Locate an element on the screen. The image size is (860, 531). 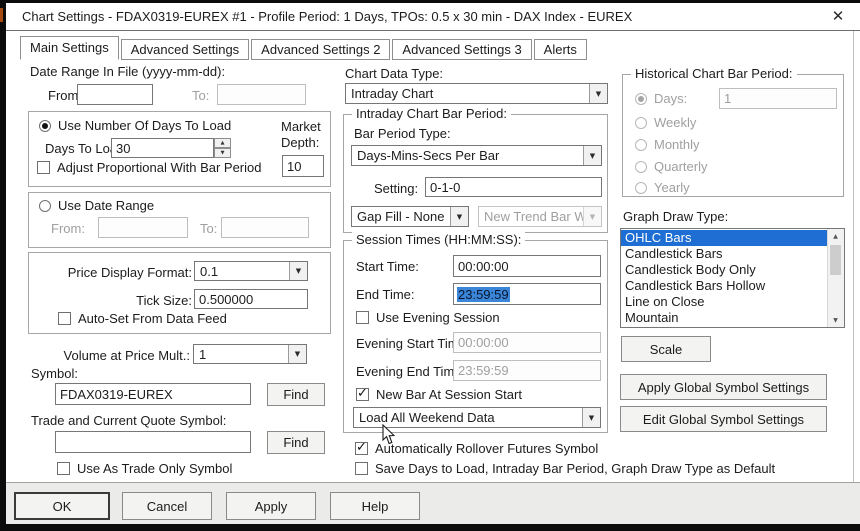
use-evening-session-row: Use Evening Session is located at coordinates (428, 317).